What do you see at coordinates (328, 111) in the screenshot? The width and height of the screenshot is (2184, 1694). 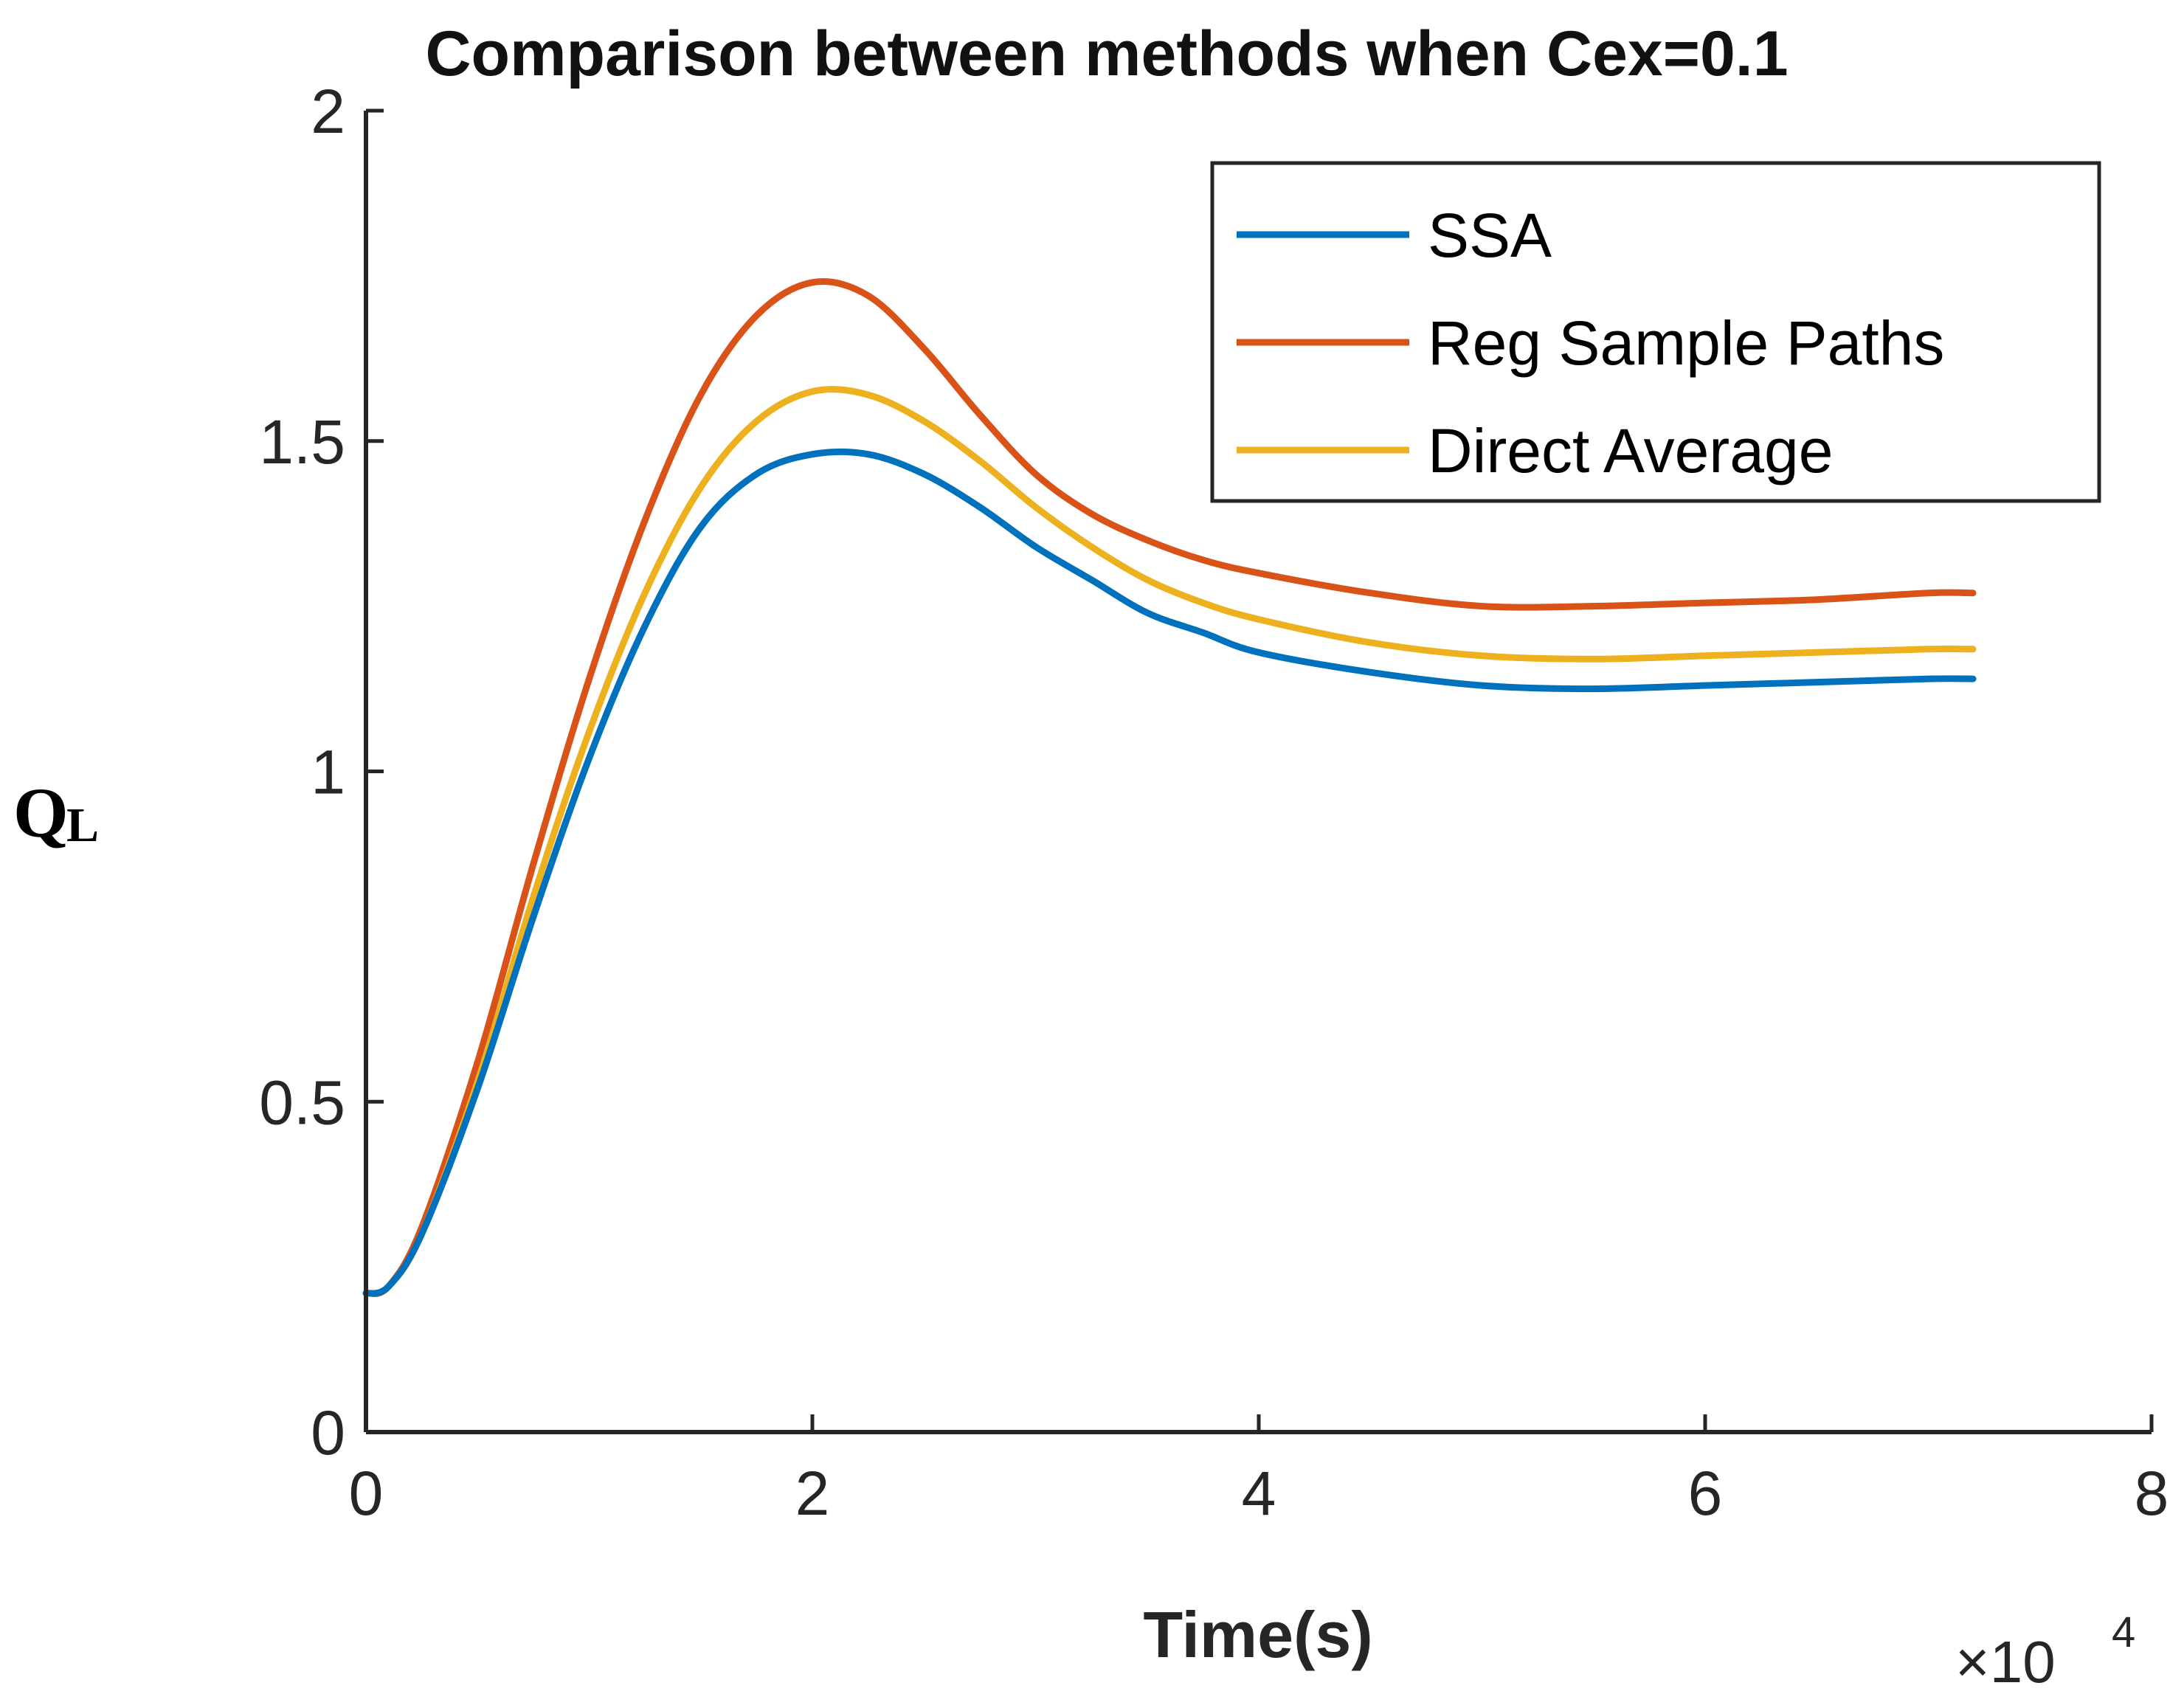 I see `y-tick-label: 2` at bounding box center [328, 111].